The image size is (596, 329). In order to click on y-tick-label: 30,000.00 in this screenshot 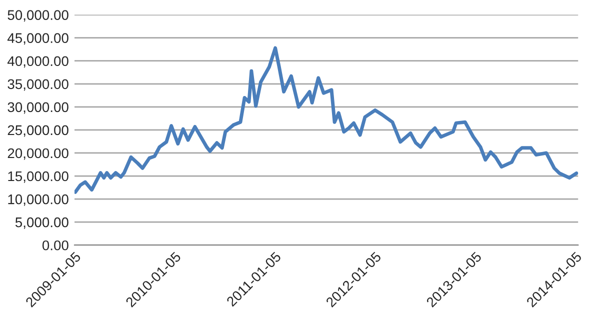, I will do `click(38, 108)`.